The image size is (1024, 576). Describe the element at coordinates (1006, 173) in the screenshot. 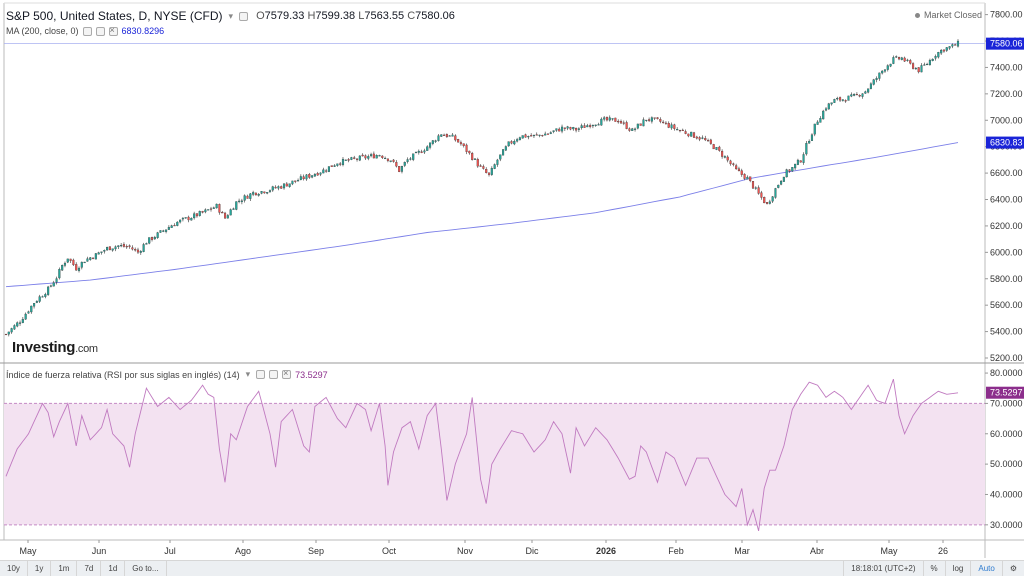

I see `price-tick-label: 6600.00` at that location.